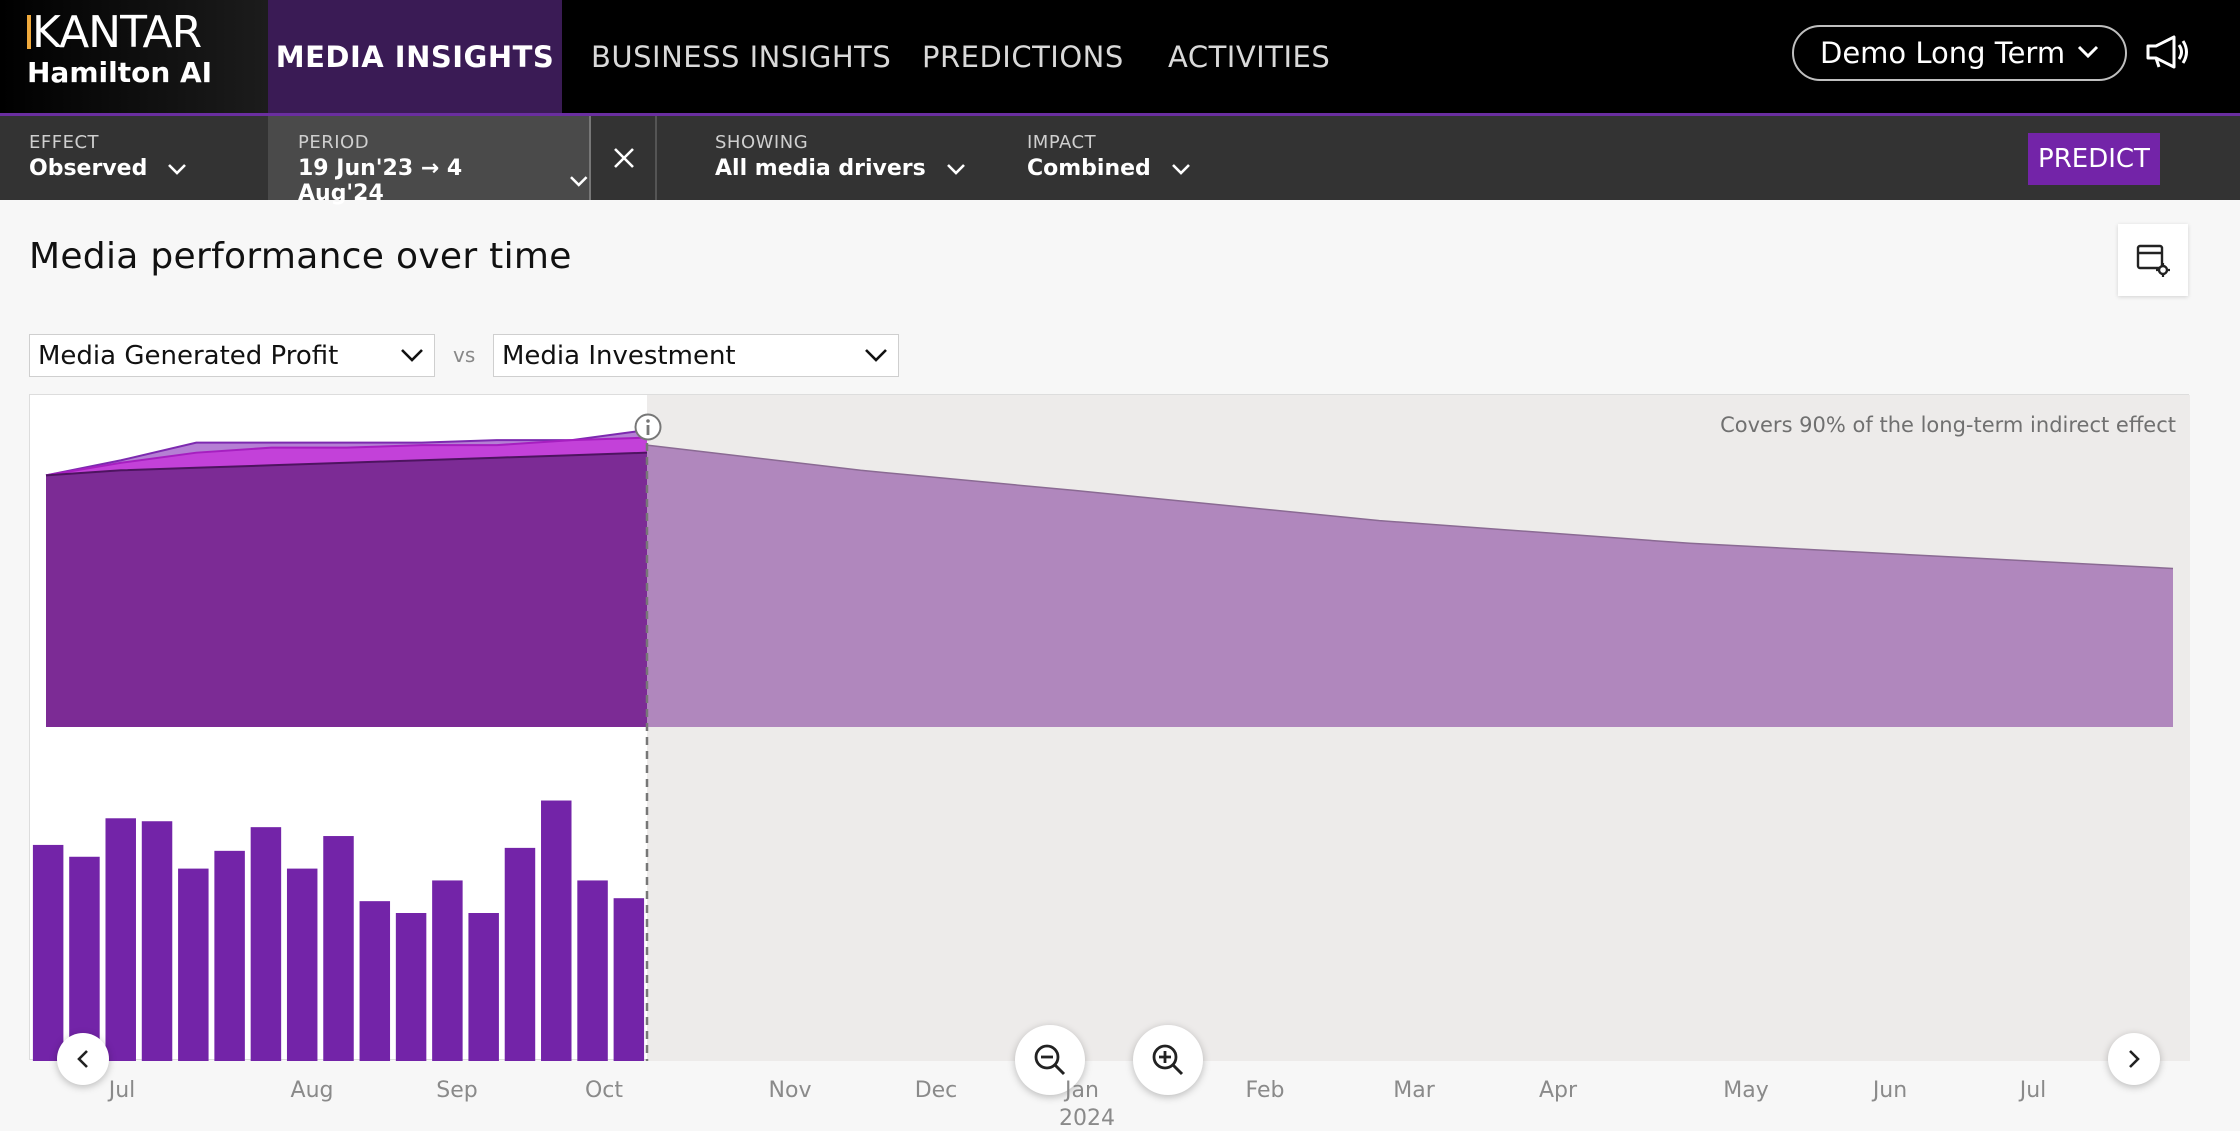 Image resolution: width=2240 pixels, height=1131 pixels. What do you see at coordinates (1087, 1118) in the screenshot?
I see `x-year-label: 2024` at bounding box center [1087, 1118].